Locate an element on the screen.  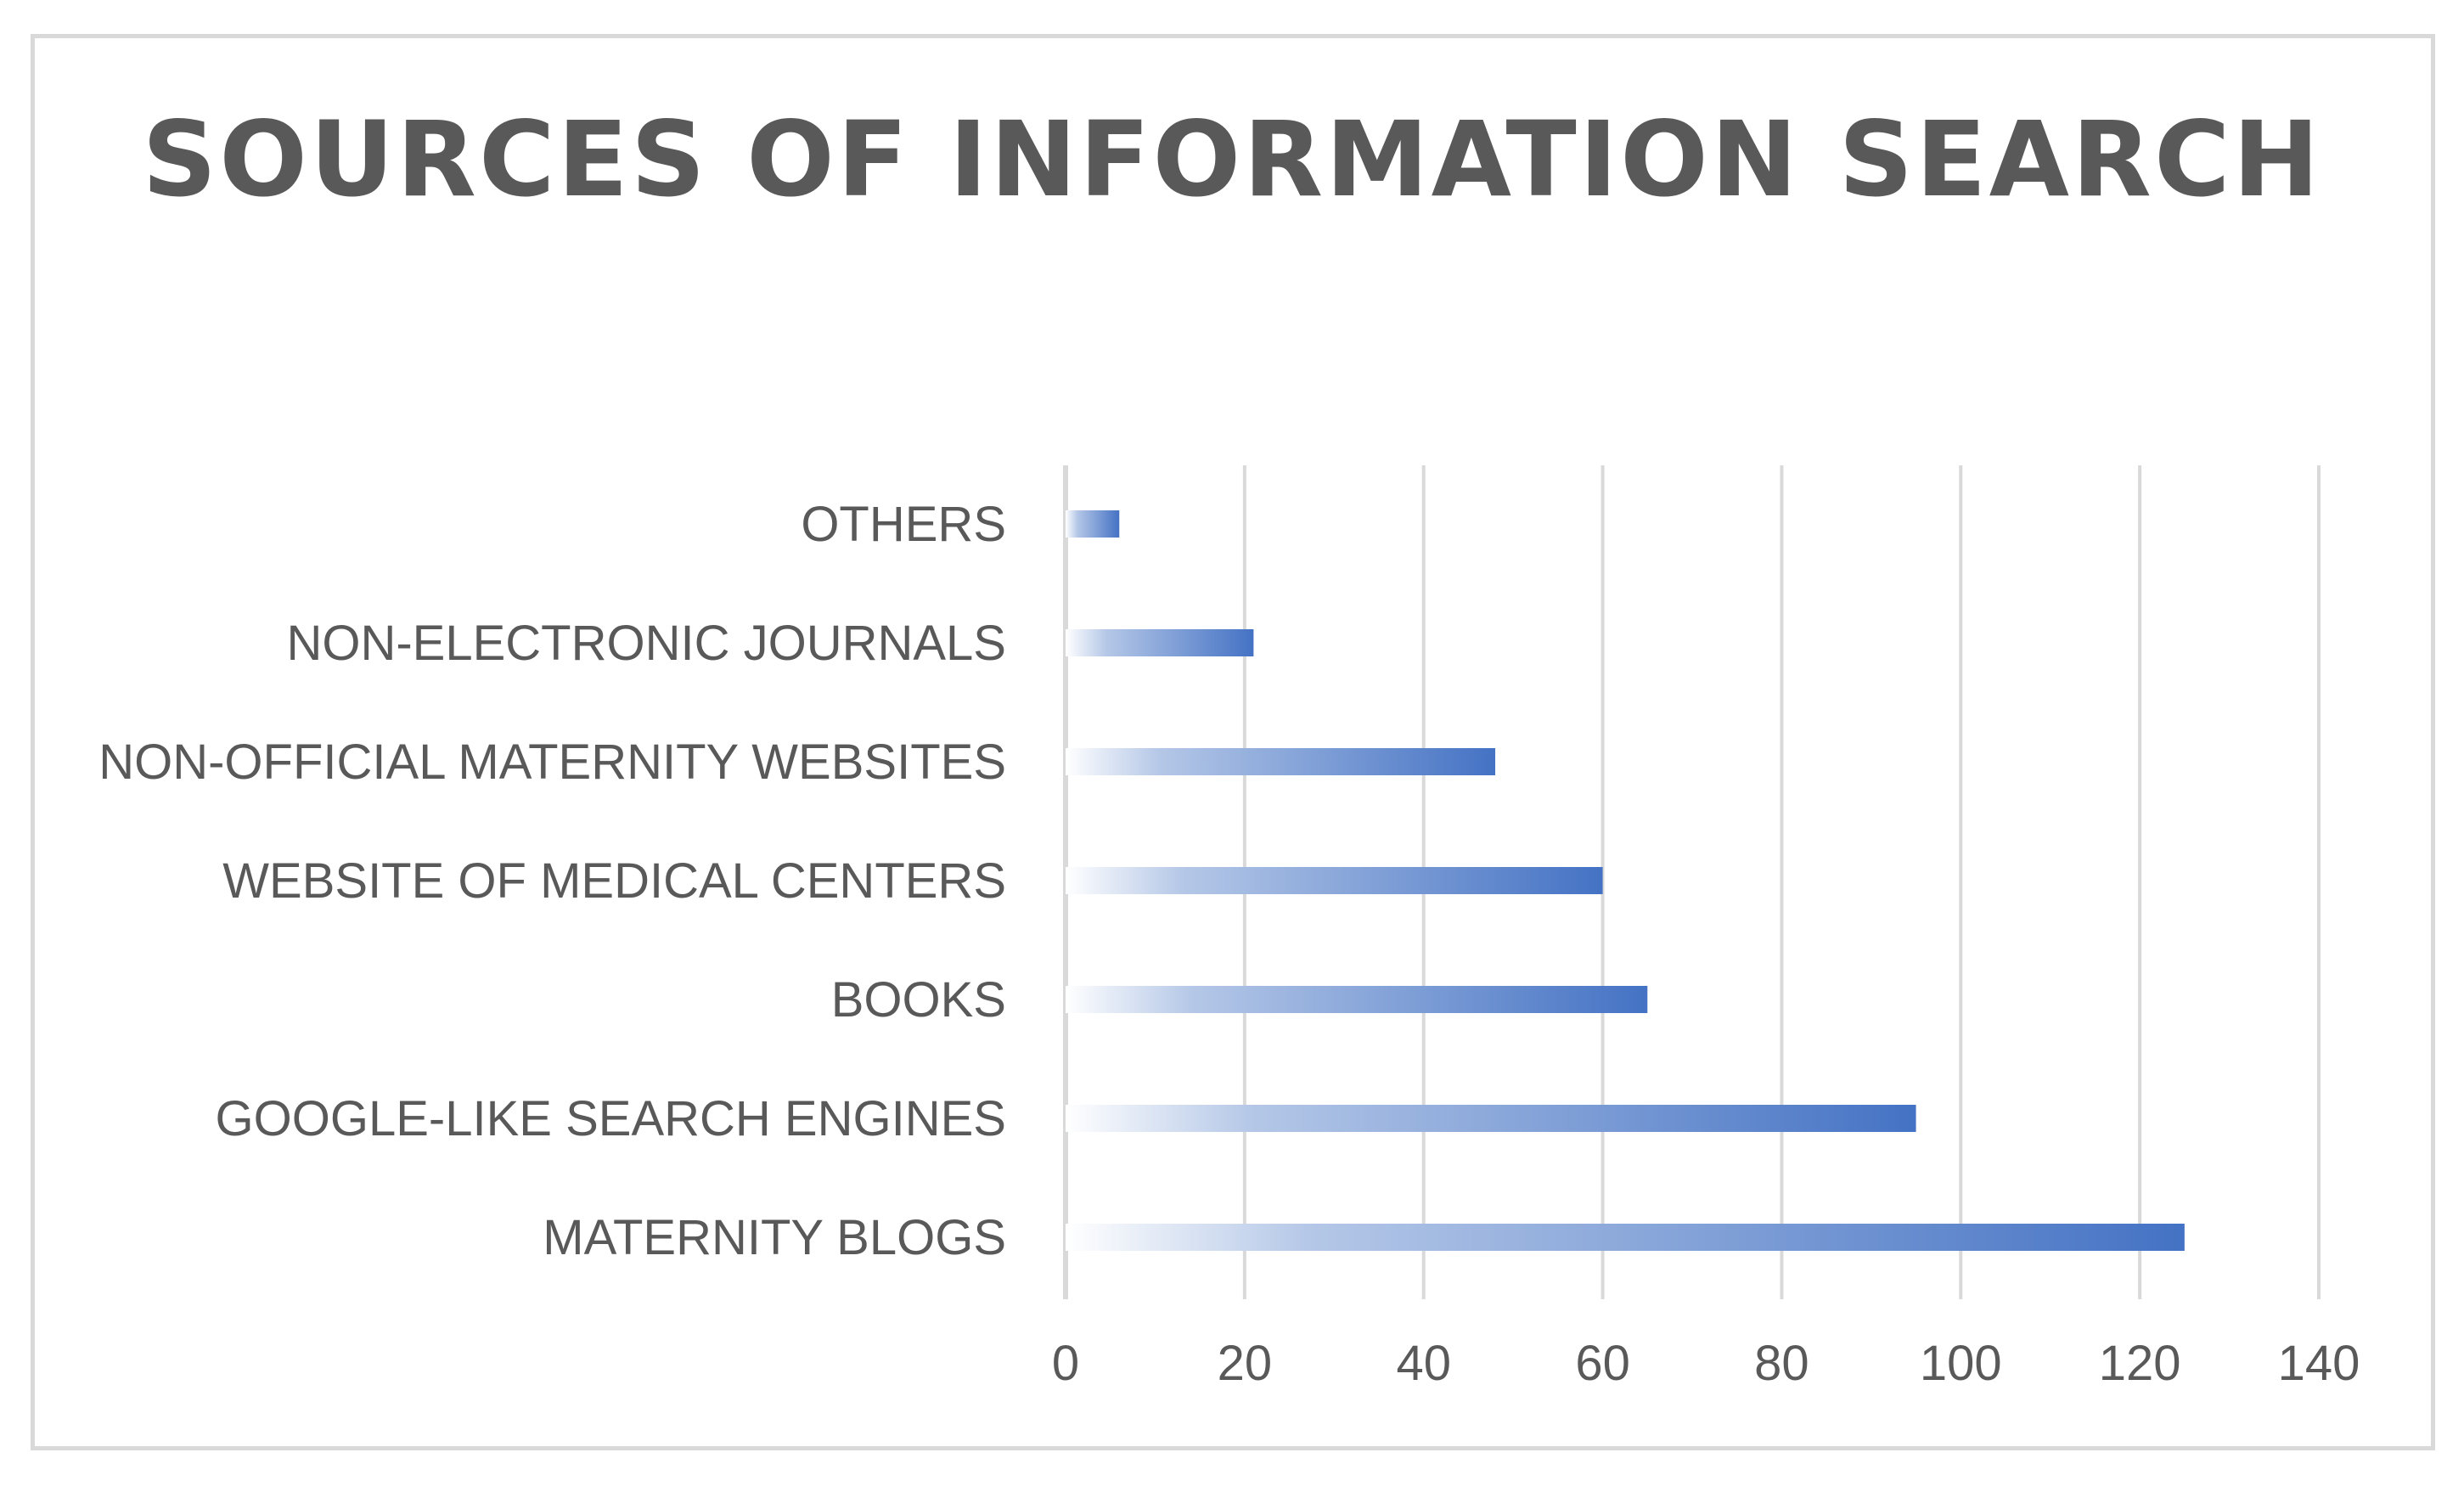
x-tick-label: 100 is located at coordinates (1961, 1363).